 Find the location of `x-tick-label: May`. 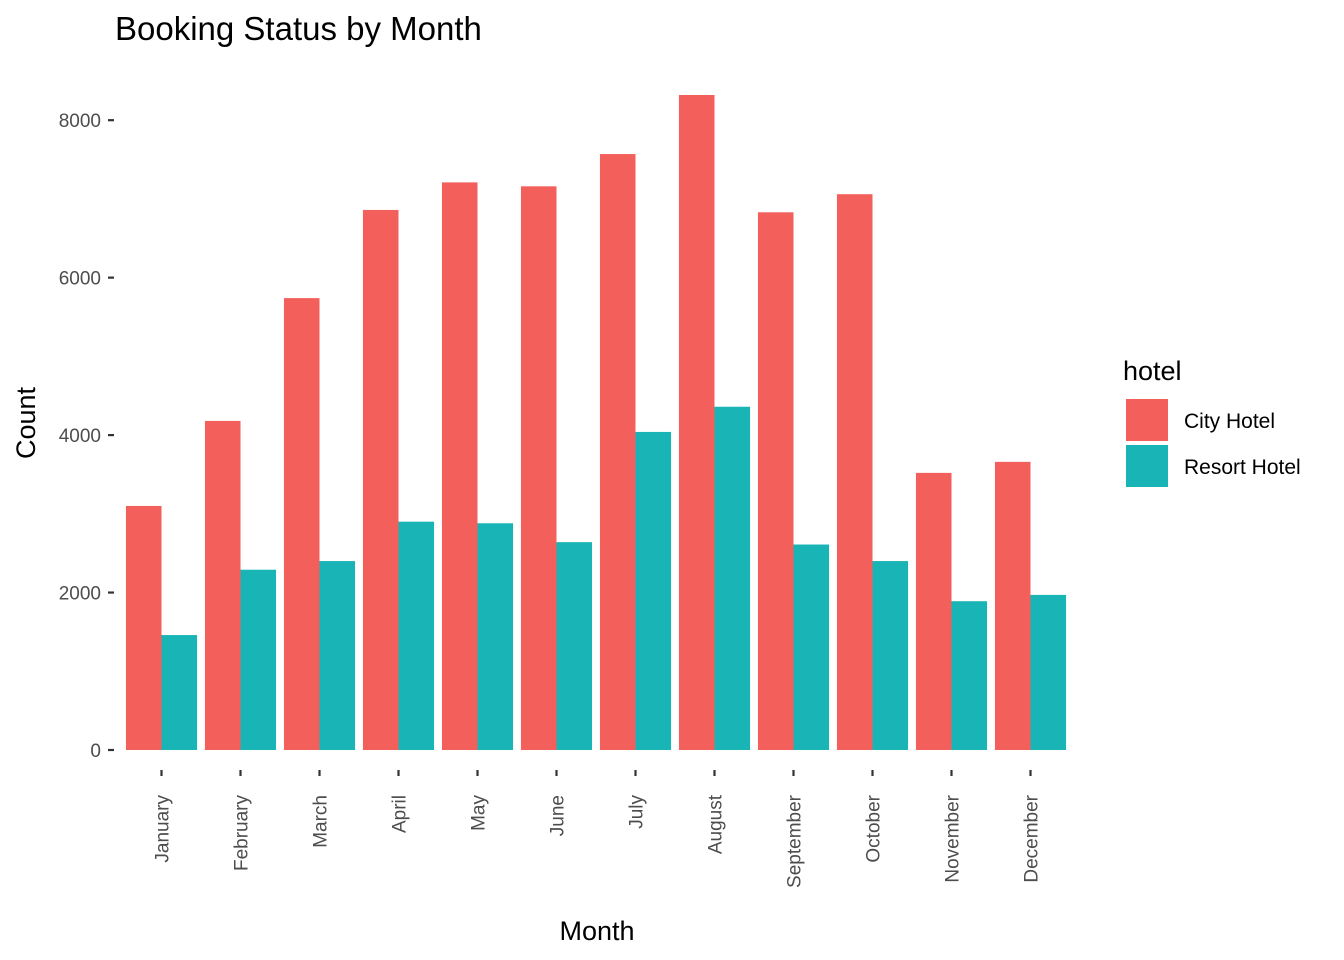

x-tick-label: May is located at coordinates (479, 813).